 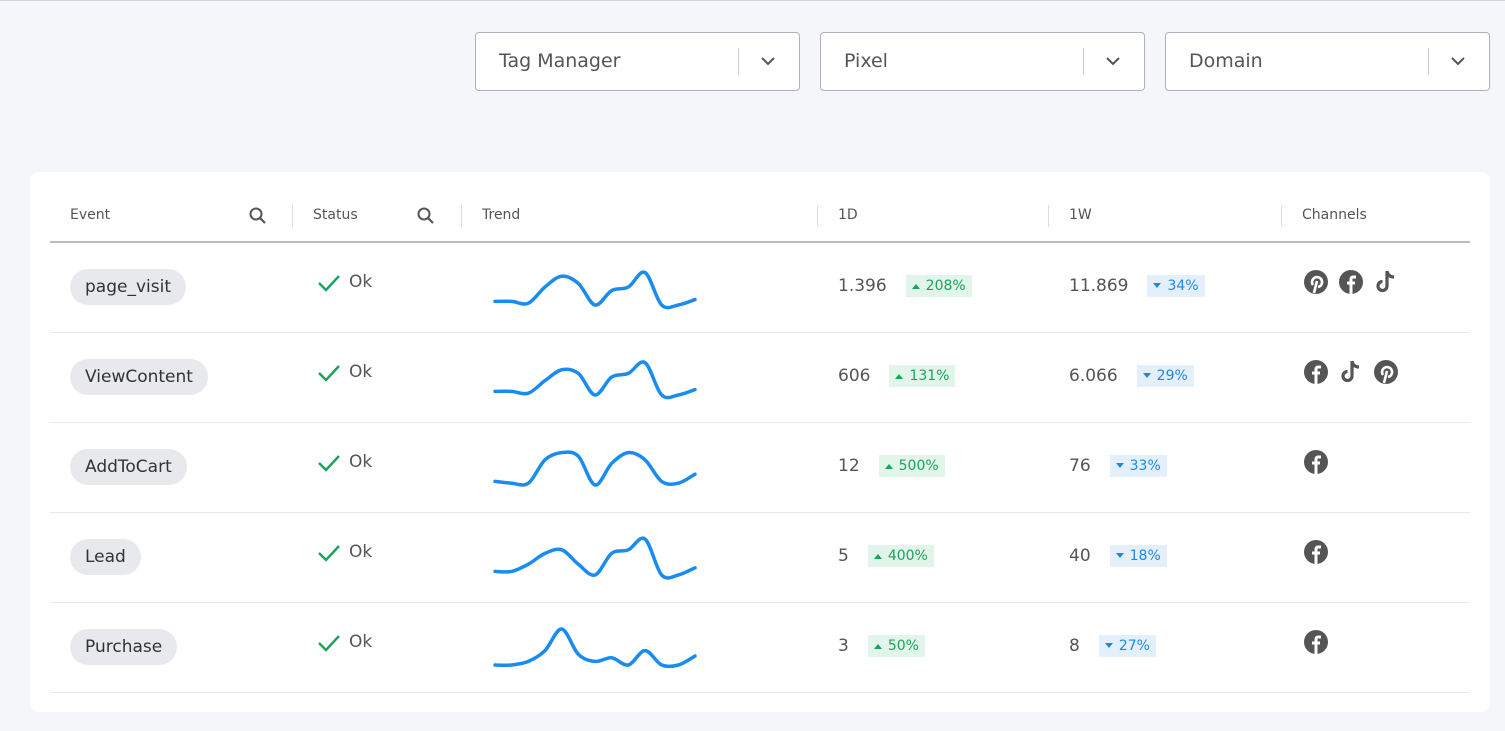 I want to click on metric-value: 6.066, so click(x=1093, y=376).